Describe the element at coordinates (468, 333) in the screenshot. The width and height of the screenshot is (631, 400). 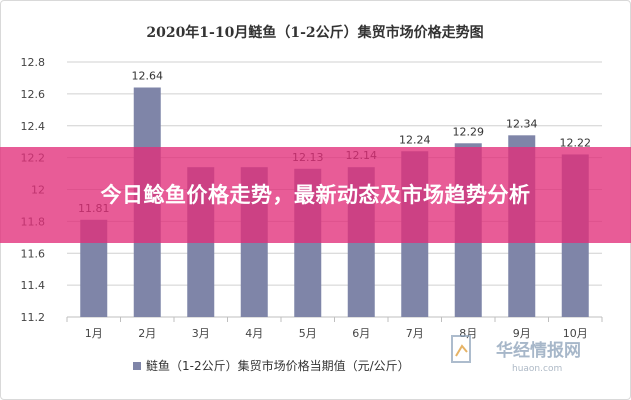
I see `x-tick-label: 8月` at that location.